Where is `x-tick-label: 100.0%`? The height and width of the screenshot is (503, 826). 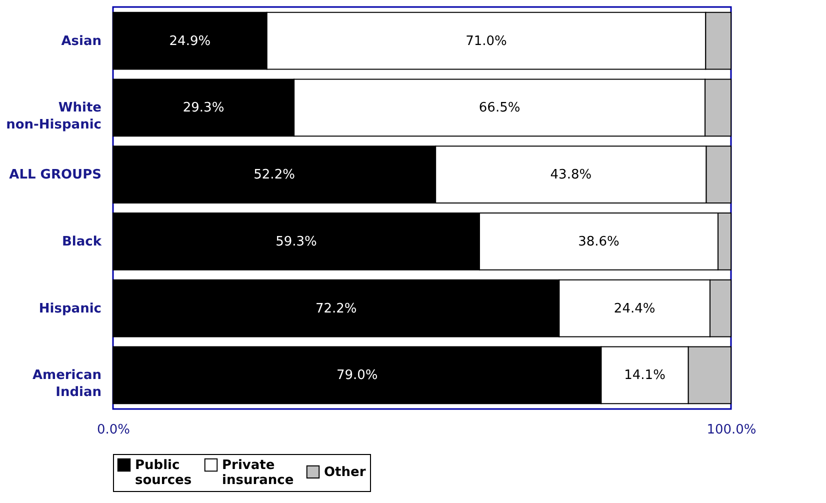
x-tick-label: 100.0% is located at coordinates (731, 430).